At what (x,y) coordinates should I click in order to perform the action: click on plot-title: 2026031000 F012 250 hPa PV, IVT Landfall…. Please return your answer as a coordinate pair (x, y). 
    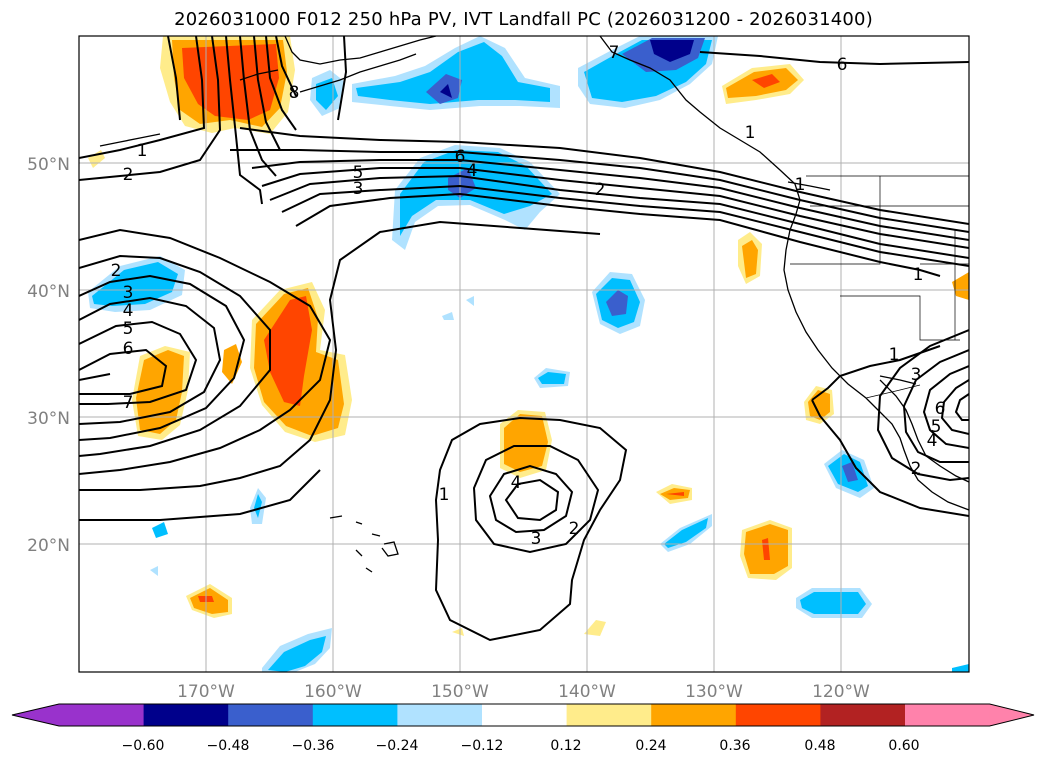
    Looking at the image, I should click on (523, 19).